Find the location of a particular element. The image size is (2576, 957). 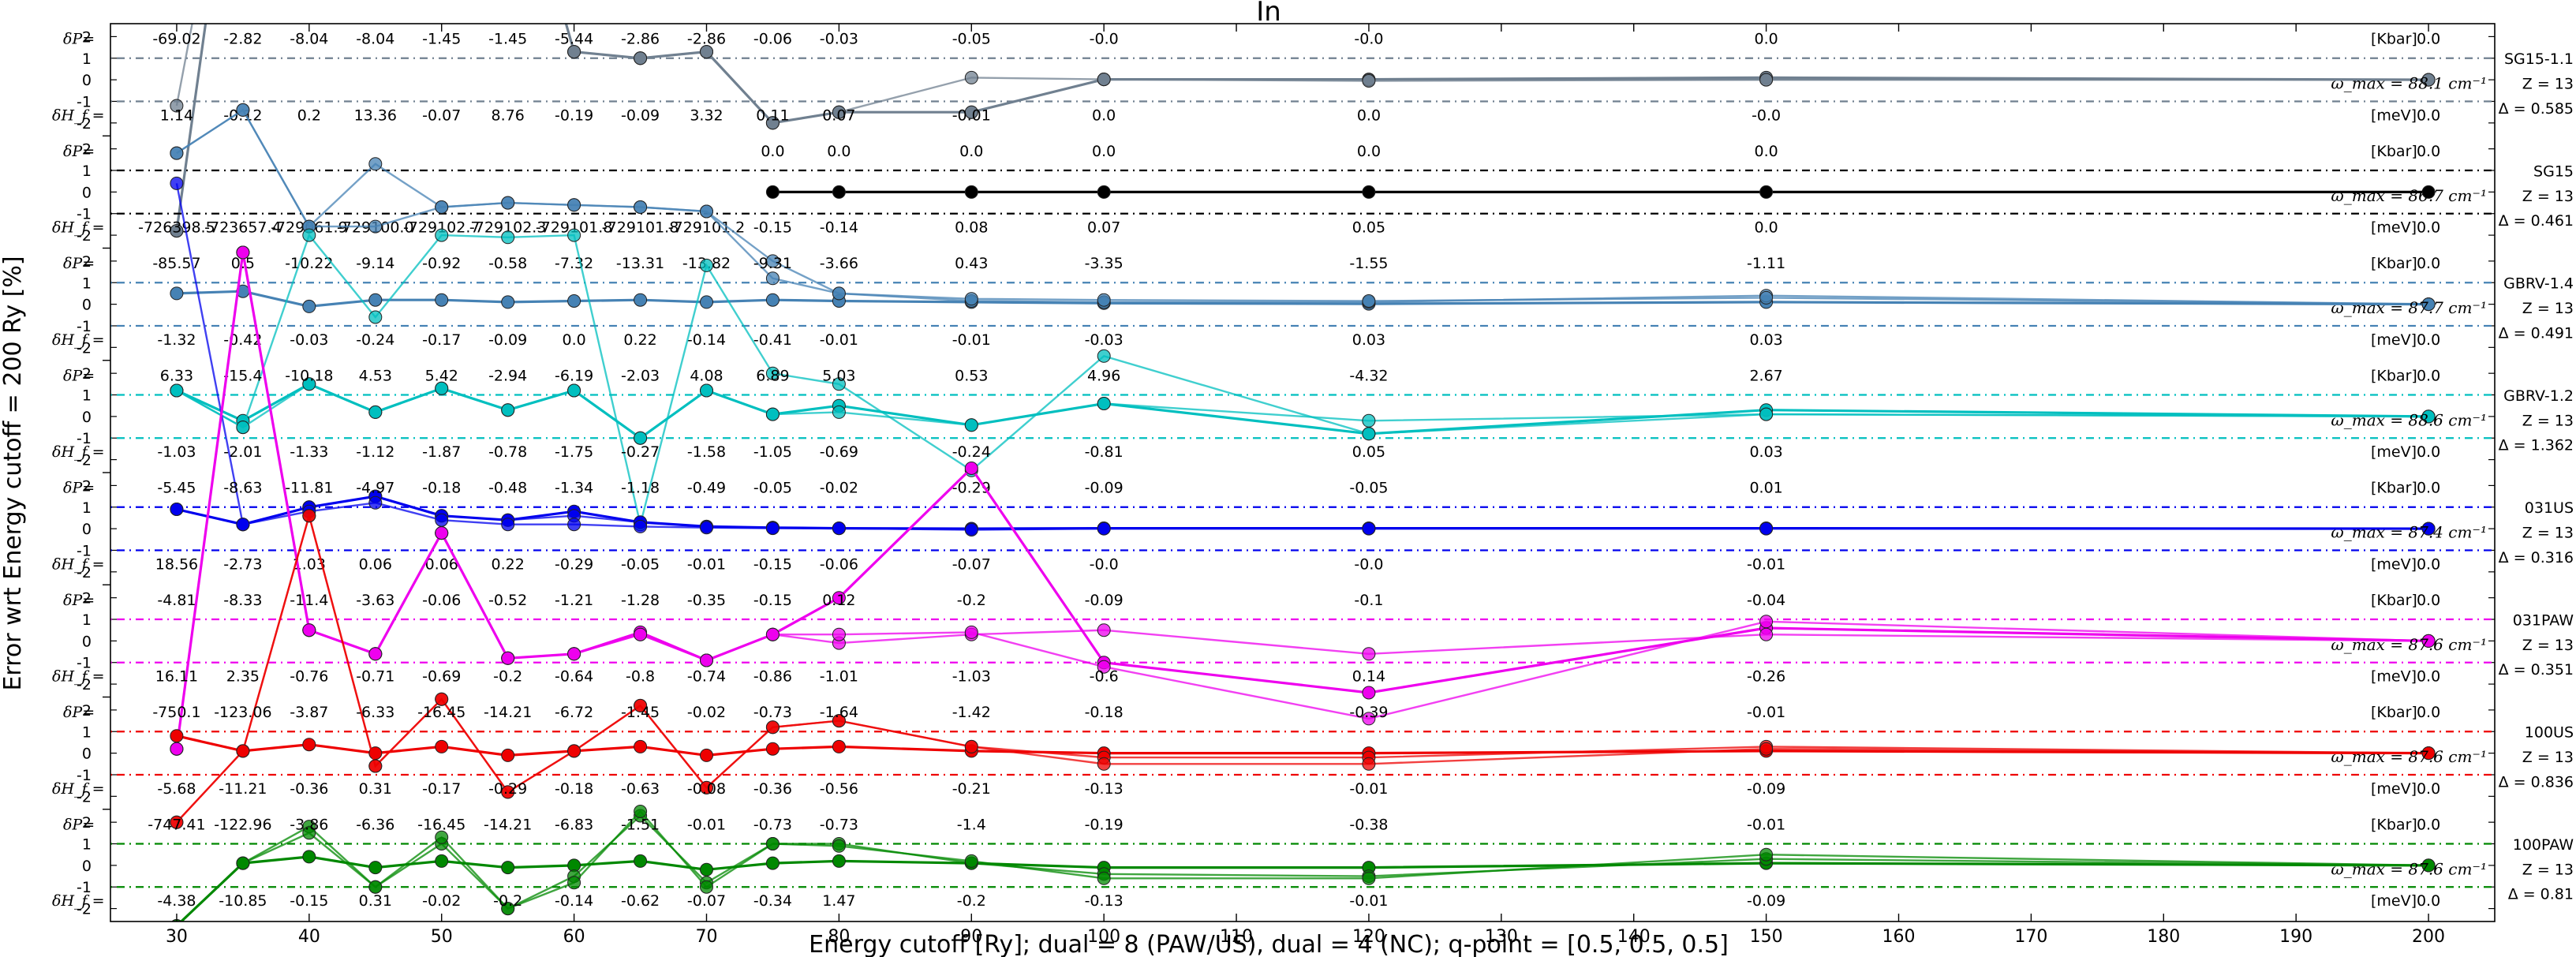

omega-label: ω_max = 87.4 cm⁻¹ is located at coordinates (2409, 532).